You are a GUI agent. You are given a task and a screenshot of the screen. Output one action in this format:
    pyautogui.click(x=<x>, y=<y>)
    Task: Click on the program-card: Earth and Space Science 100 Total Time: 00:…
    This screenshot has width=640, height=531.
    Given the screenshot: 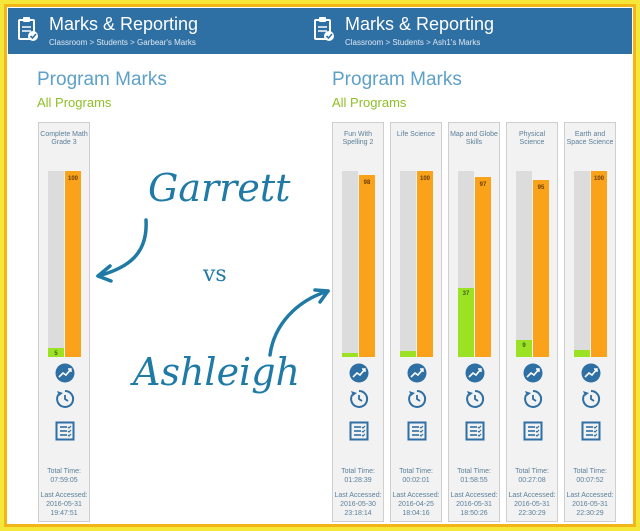 What is the action you would take?
    pyautogui.click(x=590, y=322)
    